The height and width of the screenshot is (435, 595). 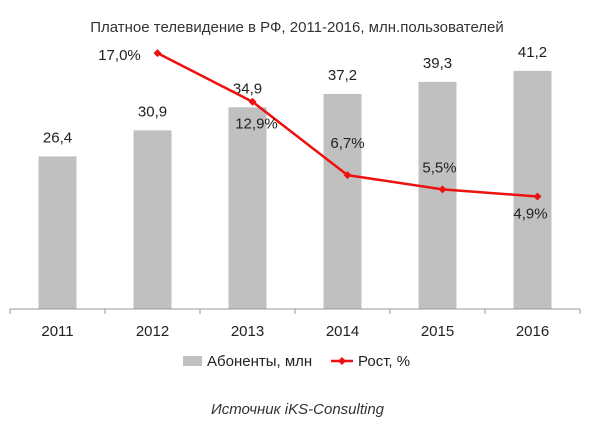 I want to click on x-tick-label-2013: 2013, so click(x=247, y=331).